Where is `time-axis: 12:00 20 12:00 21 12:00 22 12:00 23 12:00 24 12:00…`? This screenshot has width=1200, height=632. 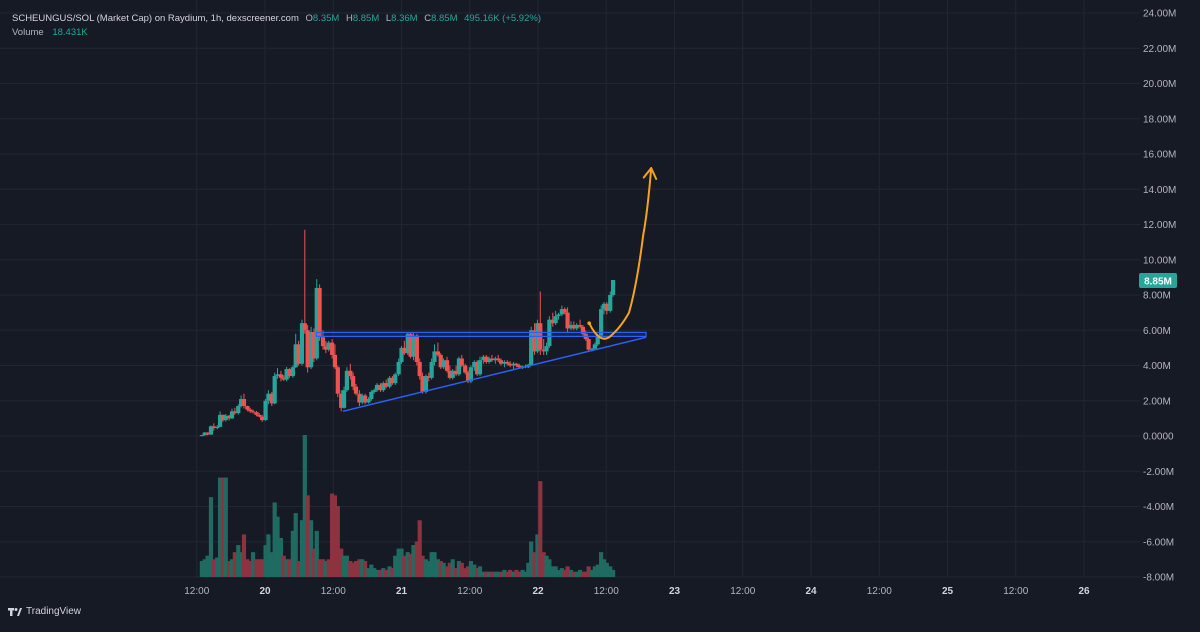
time-axis: 12:00 20 12:00 21 12:00 22 12:00 23 12:00 24 12:00… is located at coordinates (637, 591).